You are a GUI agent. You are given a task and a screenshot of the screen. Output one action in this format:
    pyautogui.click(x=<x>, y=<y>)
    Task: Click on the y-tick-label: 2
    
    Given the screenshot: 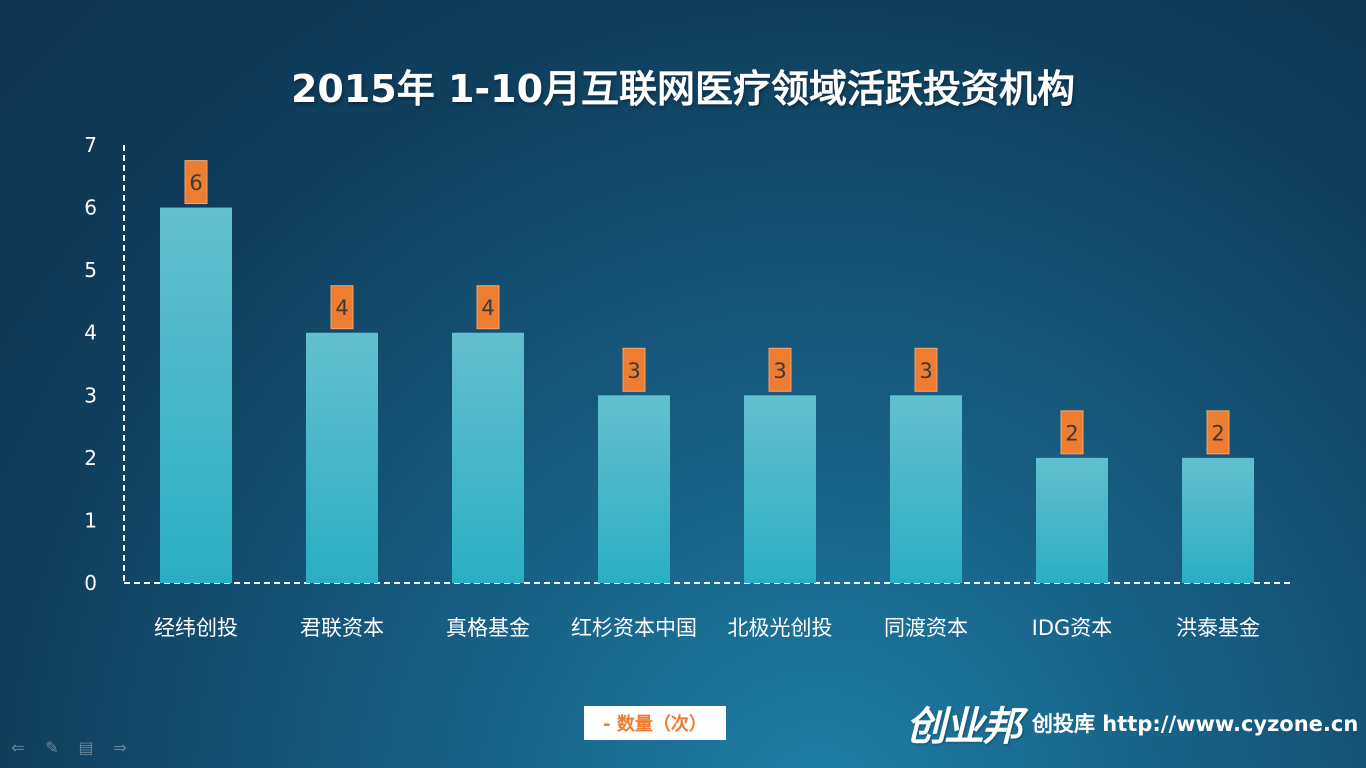 What is the action you would take?
    pyautogui.click(x=90, y=458)
    